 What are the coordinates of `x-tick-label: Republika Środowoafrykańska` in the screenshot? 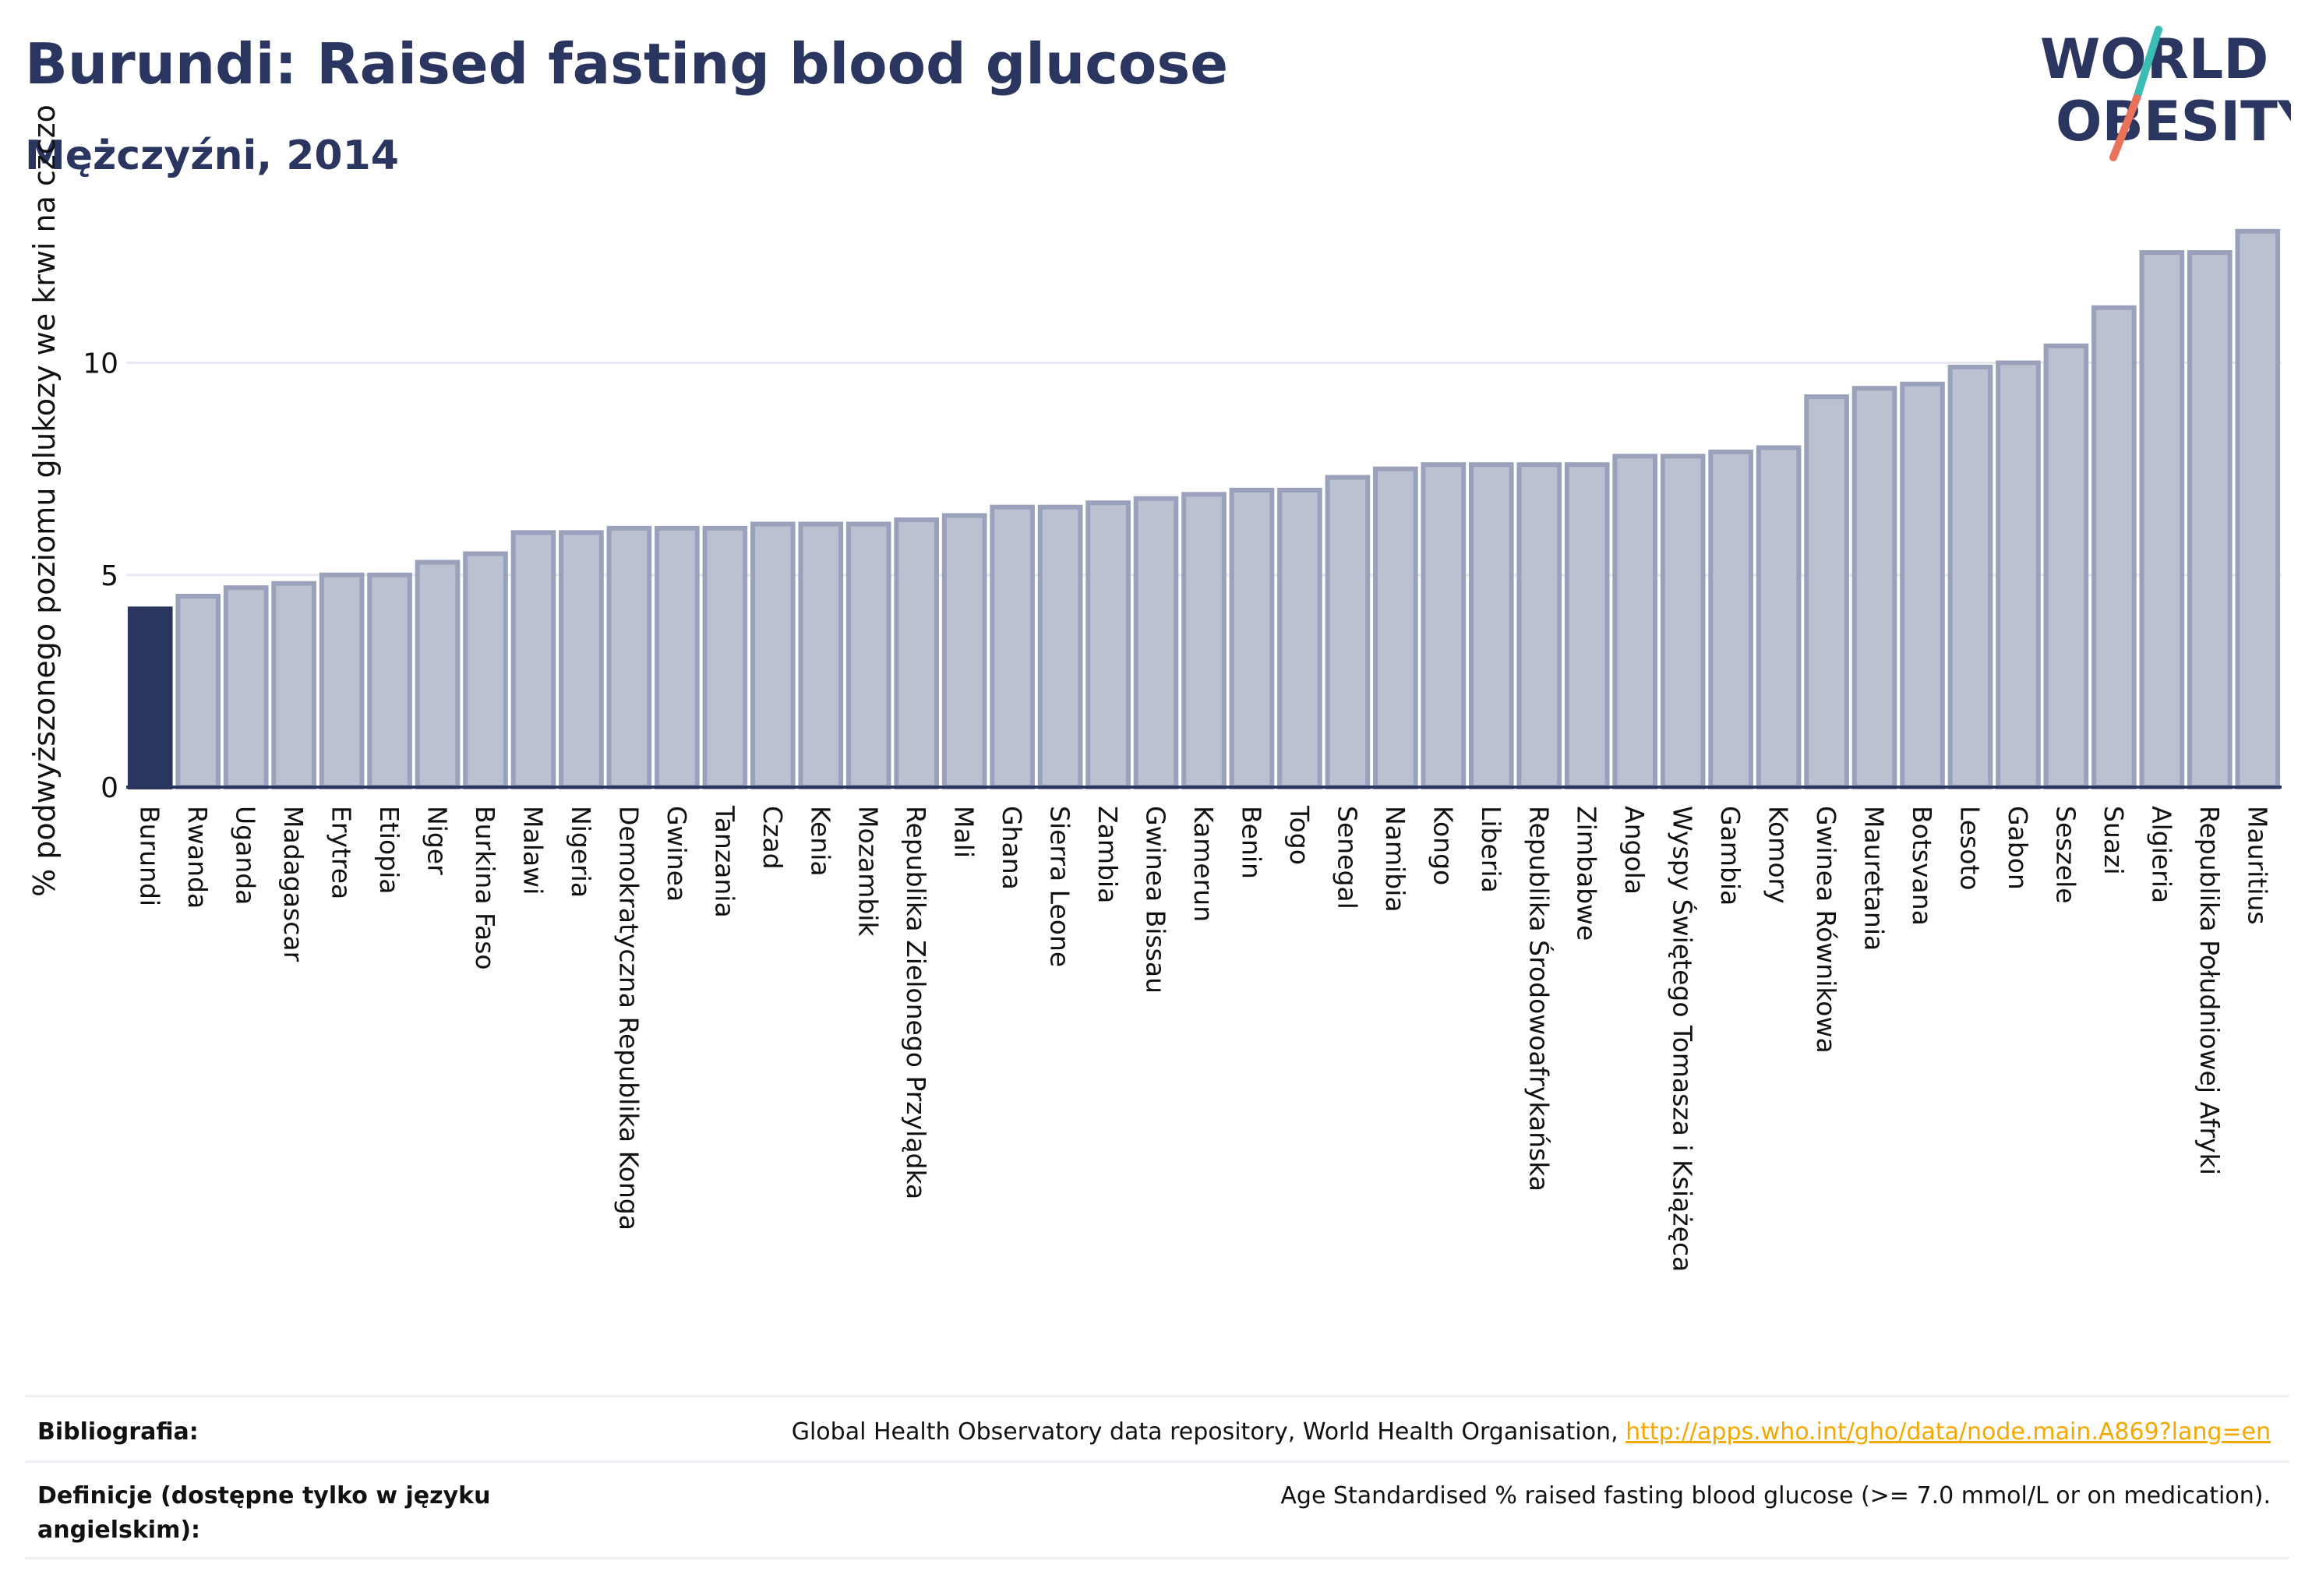 It's located at (1539, 999).